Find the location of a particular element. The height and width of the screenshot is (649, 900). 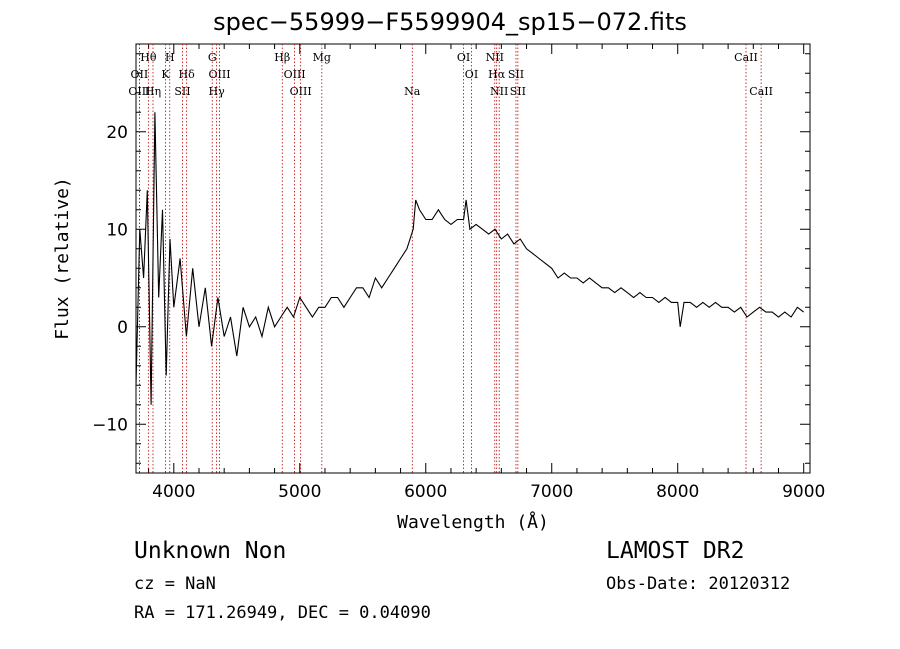

spectral-line-label: H is located at coordinates (170, 57).